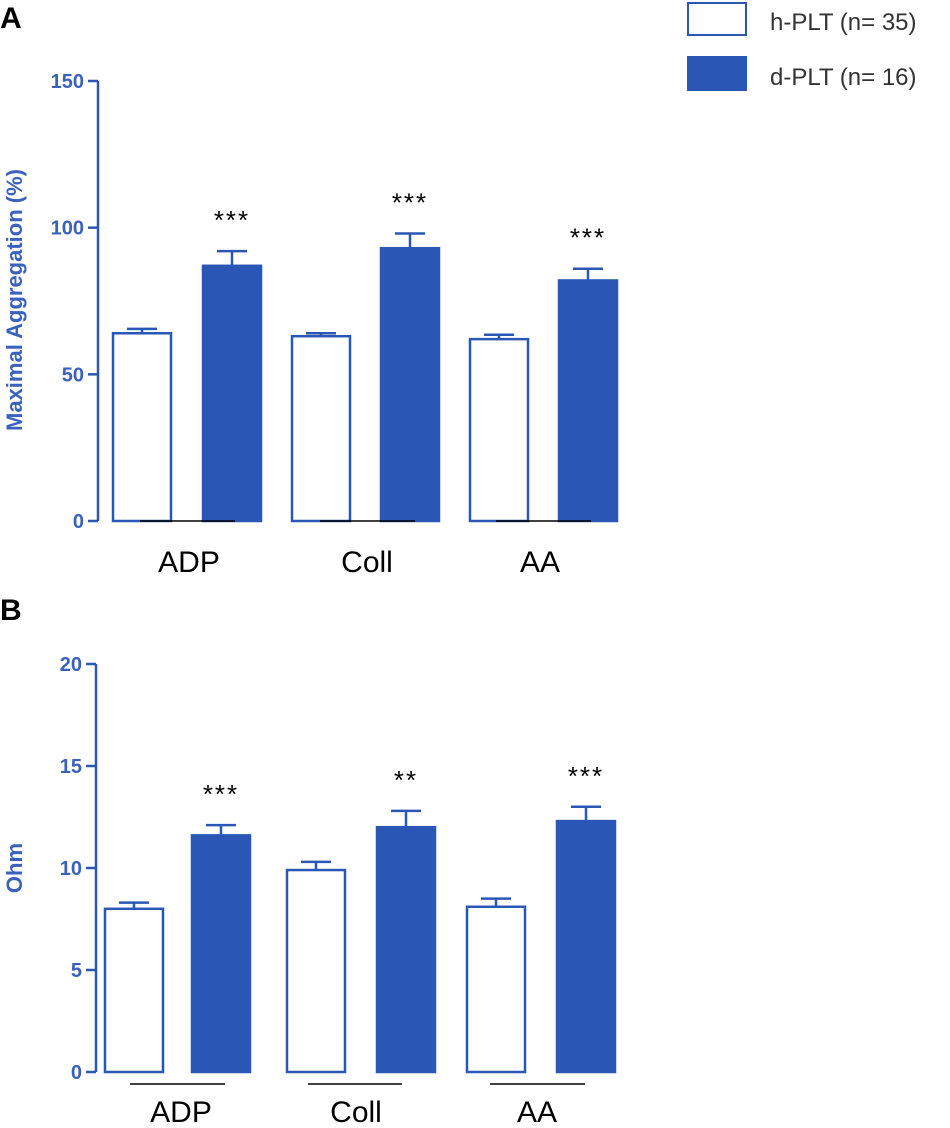  What do you see at coordinates (67, 82) in the screenshot?
I see `panel-a-y-tick-label: 150` at bounding box center [67, 82].